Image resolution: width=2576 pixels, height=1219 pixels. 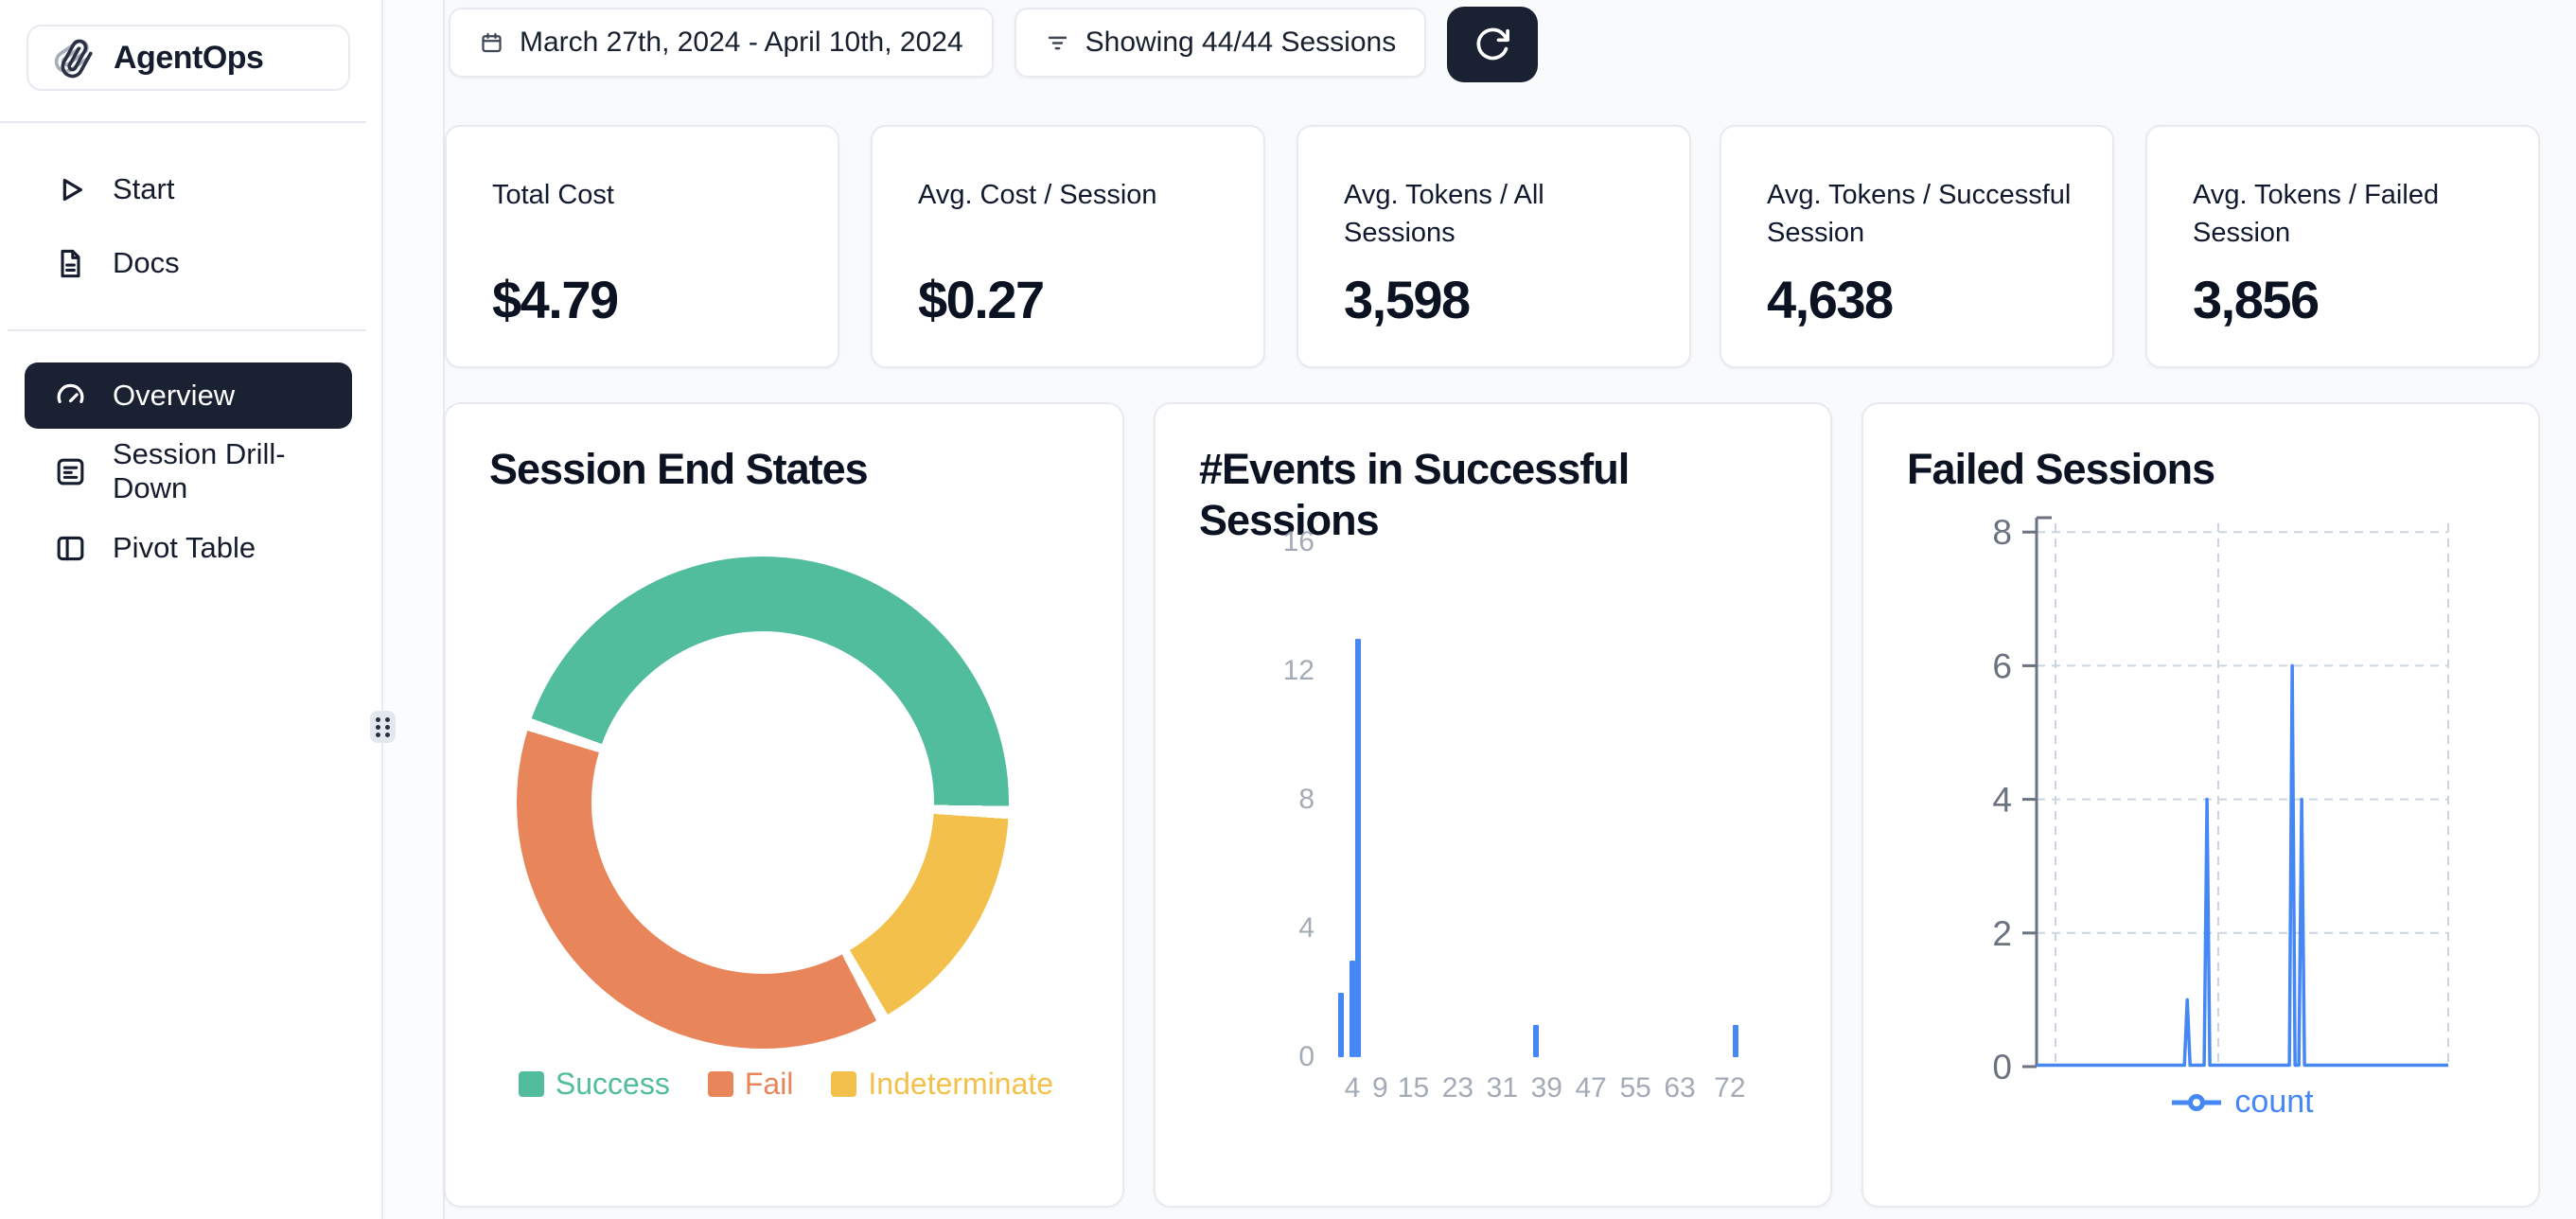 What do you see at coordinates (415, 609) in the screenshot?
I see `sidebar-gutter` at bounding box center [415, 609].